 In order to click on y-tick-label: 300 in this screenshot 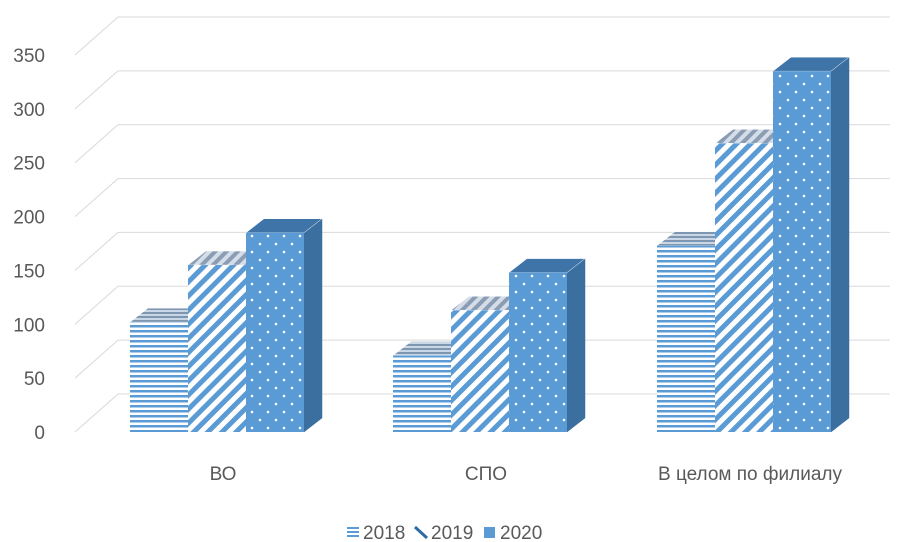, I will do `click(29, 110)`.